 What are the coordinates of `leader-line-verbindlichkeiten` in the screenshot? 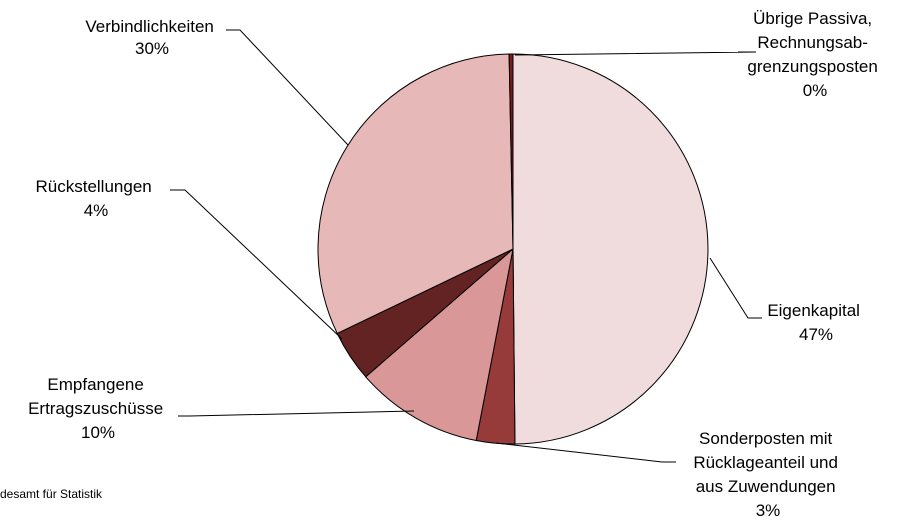 It's located at (287, 87).